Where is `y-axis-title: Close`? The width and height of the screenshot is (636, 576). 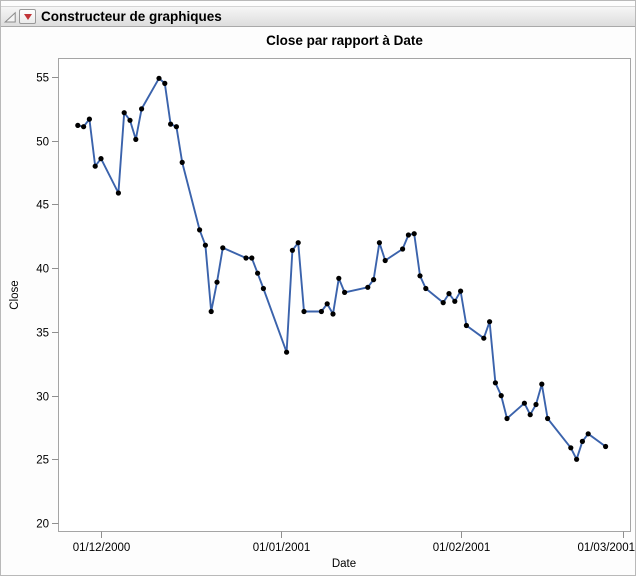
y-axis-title: Close is located at coordinates (15, 294).